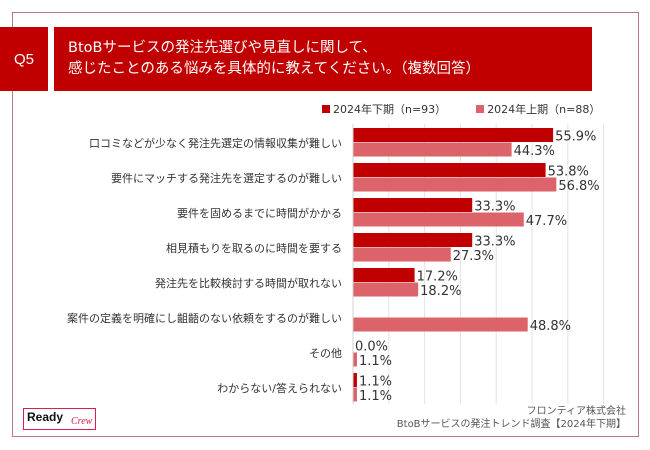  I want to click on category-label: 要件にマッチする発注先を選定するのが難しい, so click(226, 178).